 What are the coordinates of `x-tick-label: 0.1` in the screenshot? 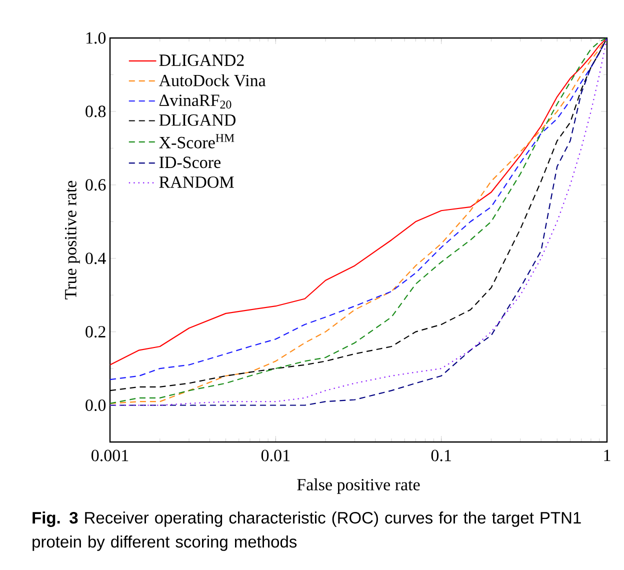 It's located at (441, 456).